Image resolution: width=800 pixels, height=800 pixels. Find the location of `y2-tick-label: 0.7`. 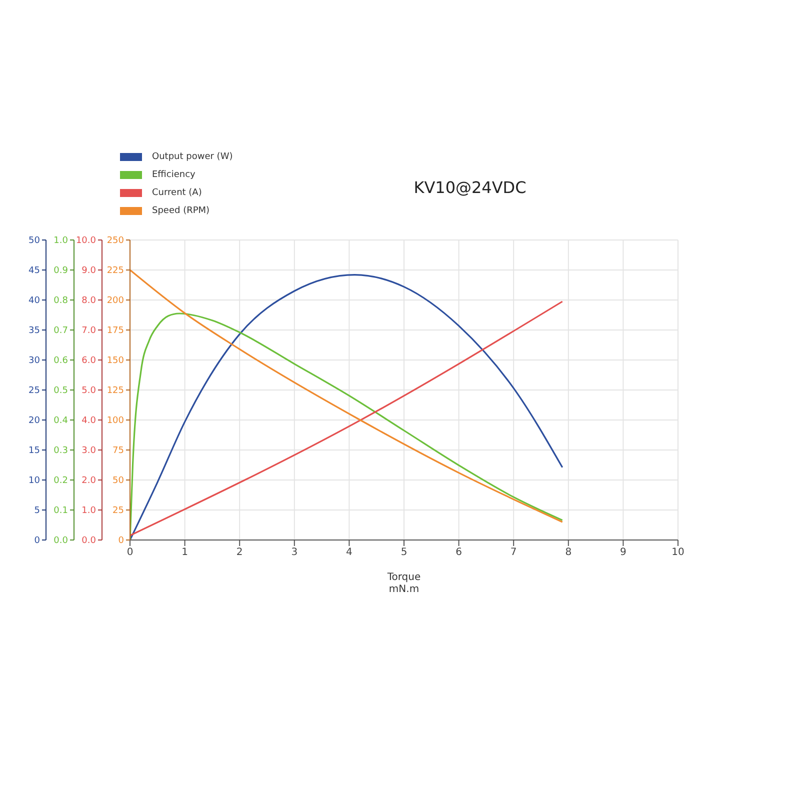

y2-tick-label: 0.7 is located at coordinates (61, 331).